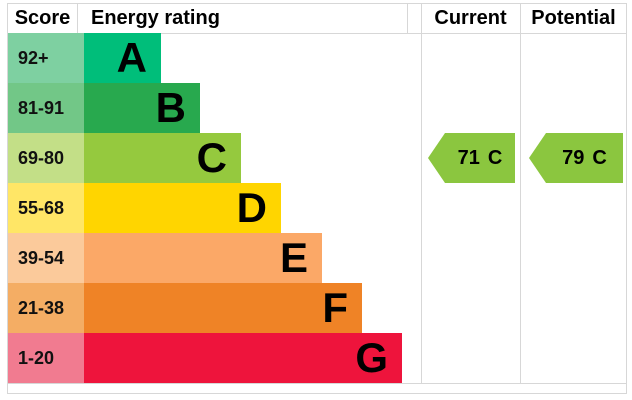 This screenshot has height=400, width=632. I want to click on potential-rating-arrow: 79 C, so click(576, 158).